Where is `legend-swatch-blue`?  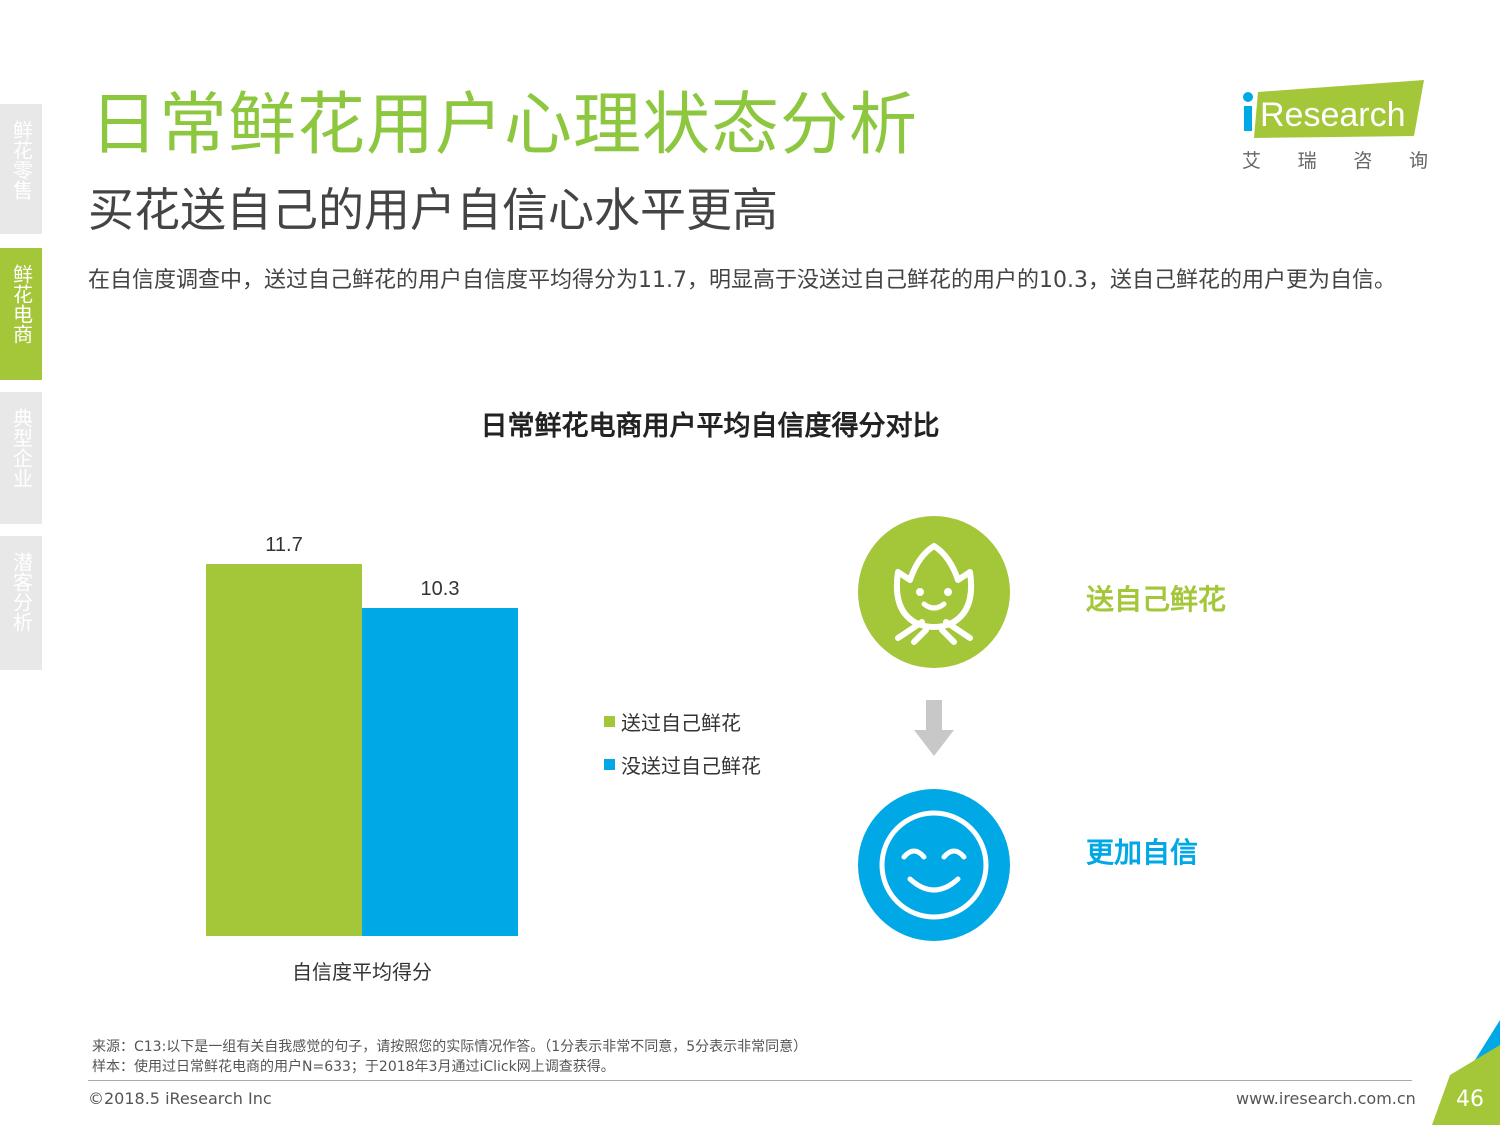
legend-swatch-blue is located at coordinates (609, 764).